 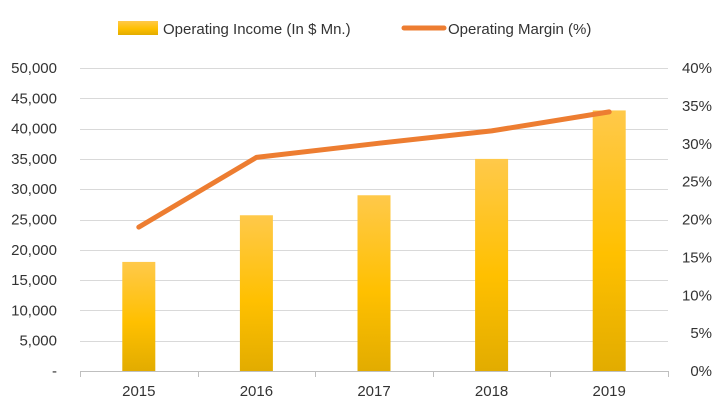 What do you see at coordinates (609, 391) in the screenshot?
I see `x-axis-tick-label: 2019` at bounding box center [609, 391].